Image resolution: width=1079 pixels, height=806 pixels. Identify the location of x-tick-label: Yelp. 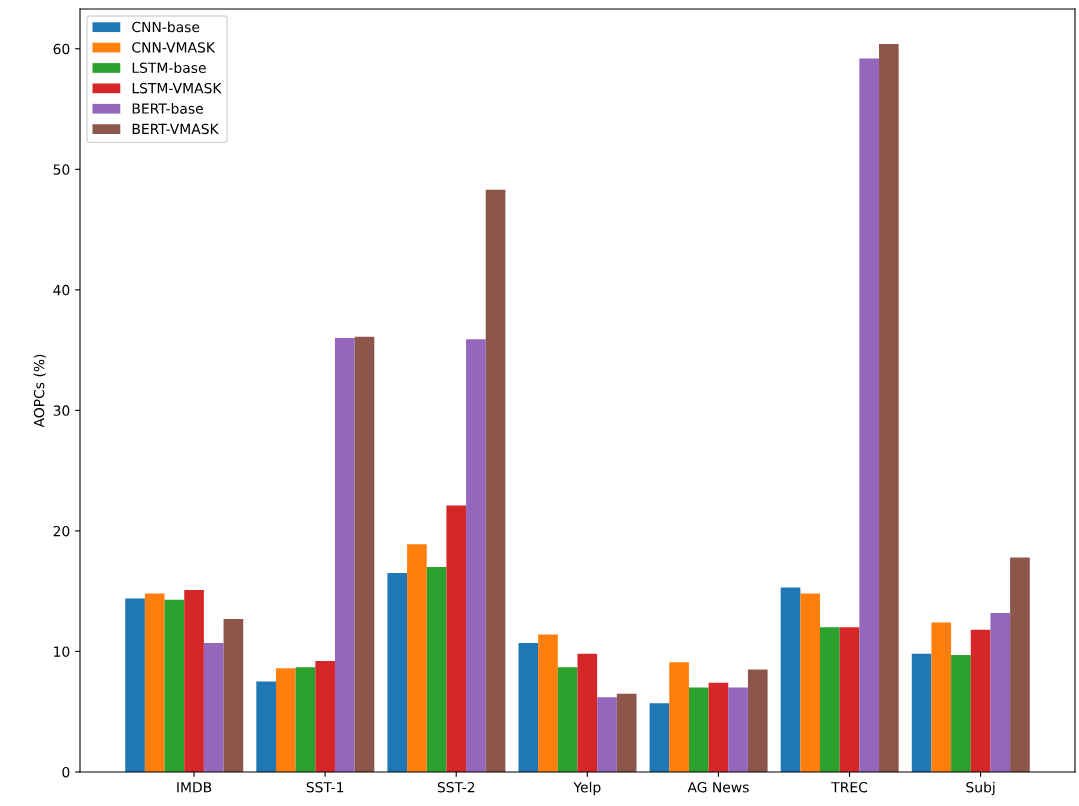
(587, 788).